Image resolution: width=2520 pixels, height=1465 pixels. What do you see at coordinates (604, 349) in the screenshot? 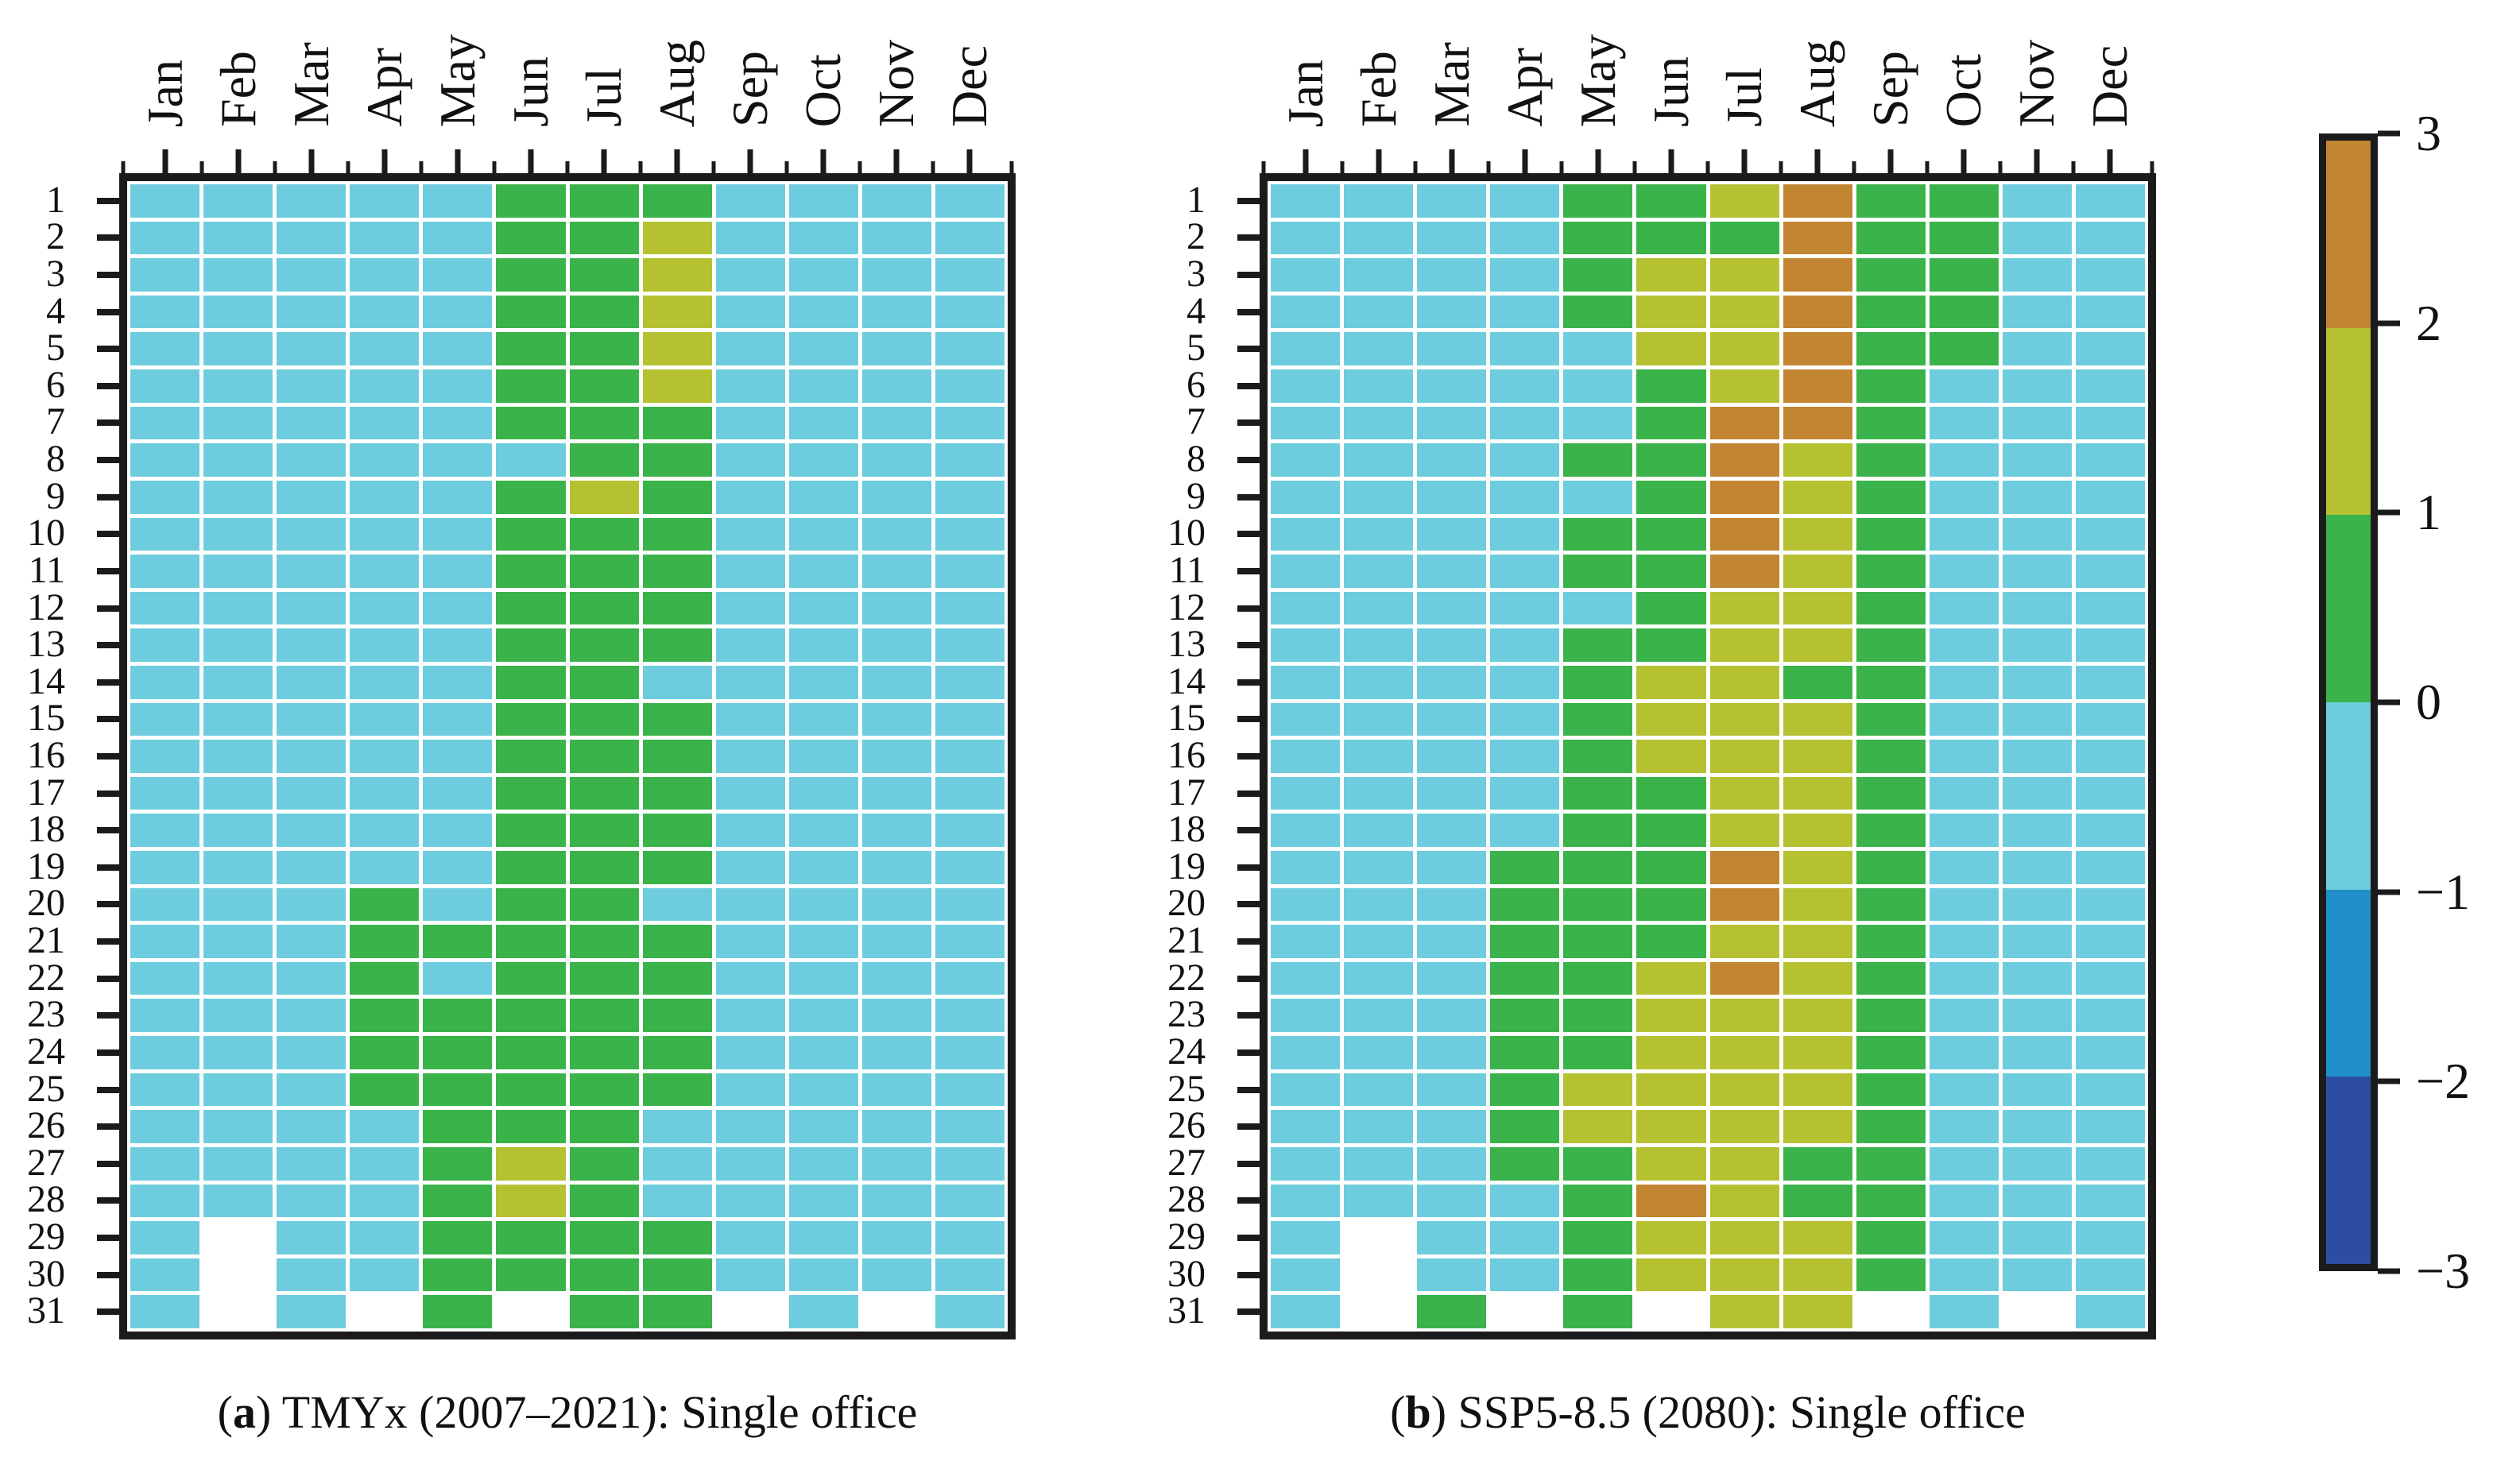
I see `heatmap-cell-a-5-Jul` at bounding box center [604, 349].